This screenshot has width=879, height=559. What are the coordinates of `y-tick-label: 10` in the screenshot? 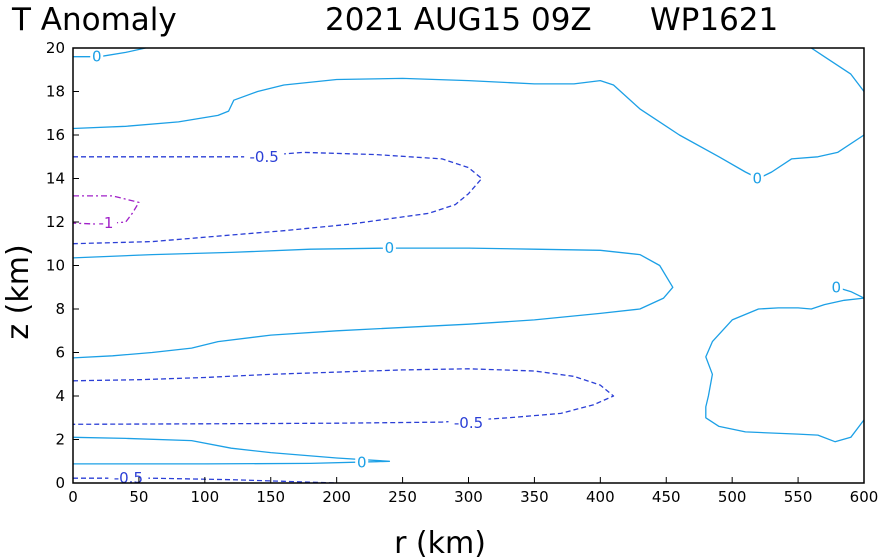 It's located at (55, 266).